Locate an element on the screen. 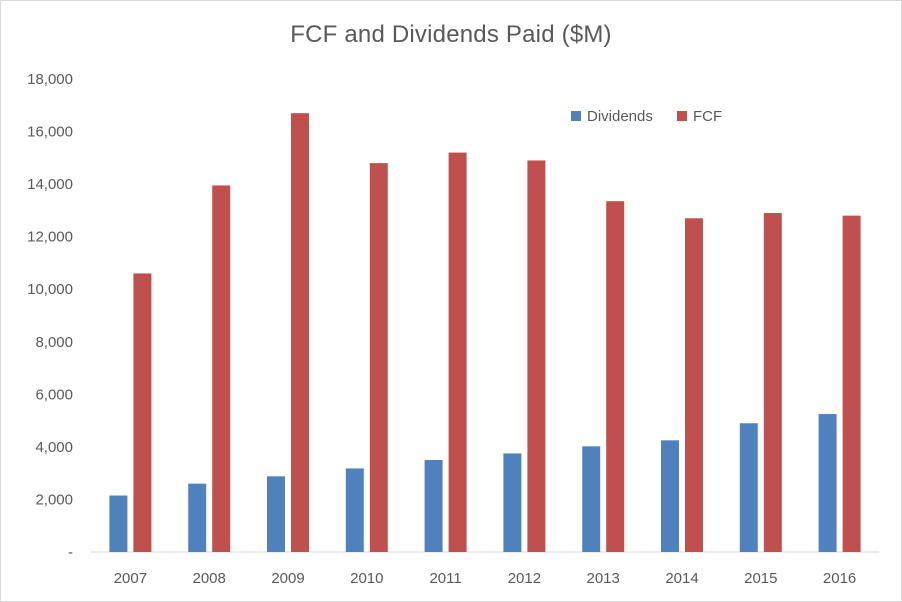 Image resolution: width=902 pixels, height=602 pixels. bar-dividends-2008 is located at coordinates (197, 517).